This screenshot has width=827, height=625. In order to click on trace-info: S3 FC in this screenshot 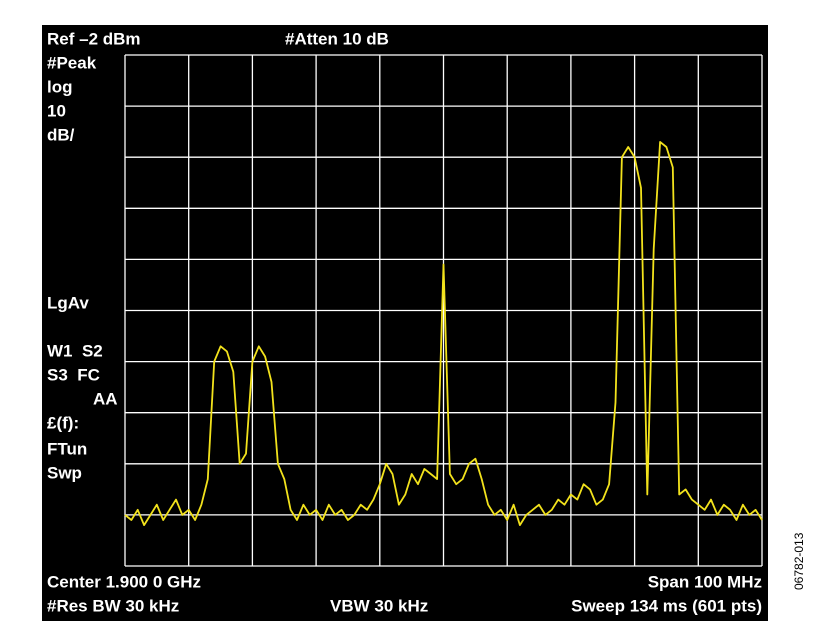, I will do `click(73, 374)`.